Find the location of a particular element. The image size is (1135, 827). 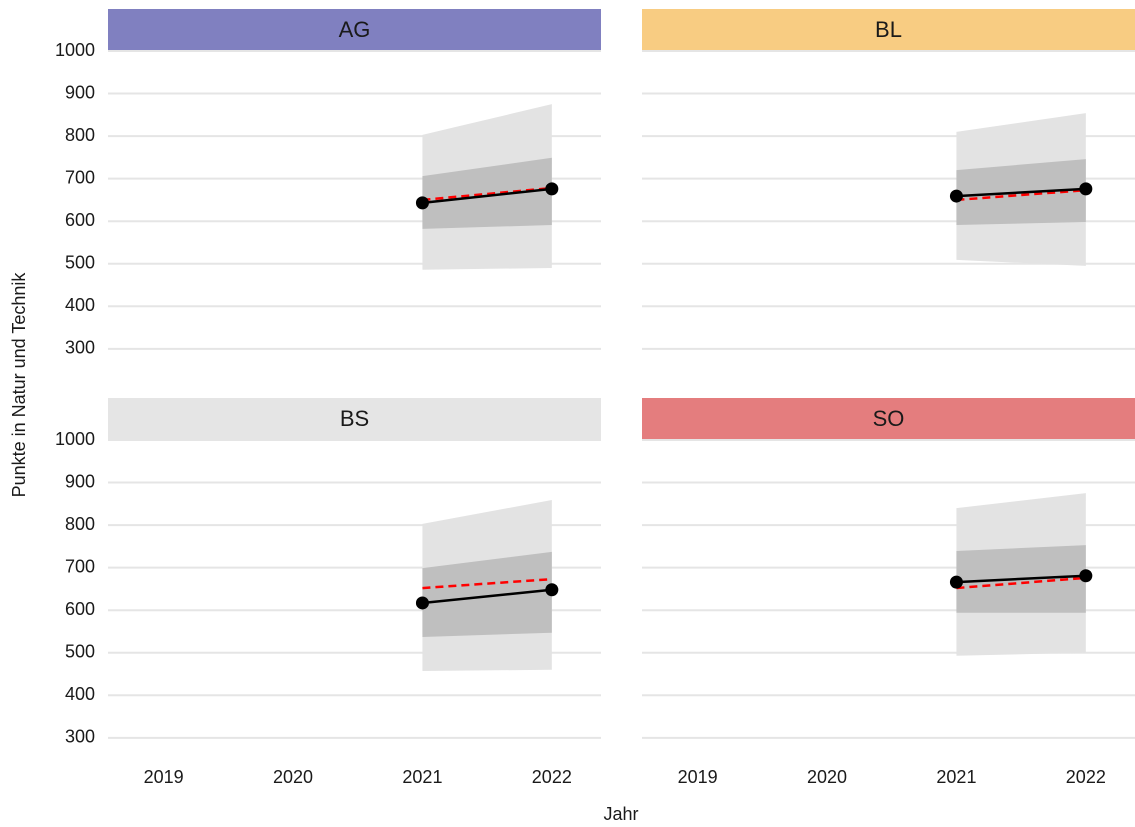

facet-title: SO is located at coordinates (889, 418).